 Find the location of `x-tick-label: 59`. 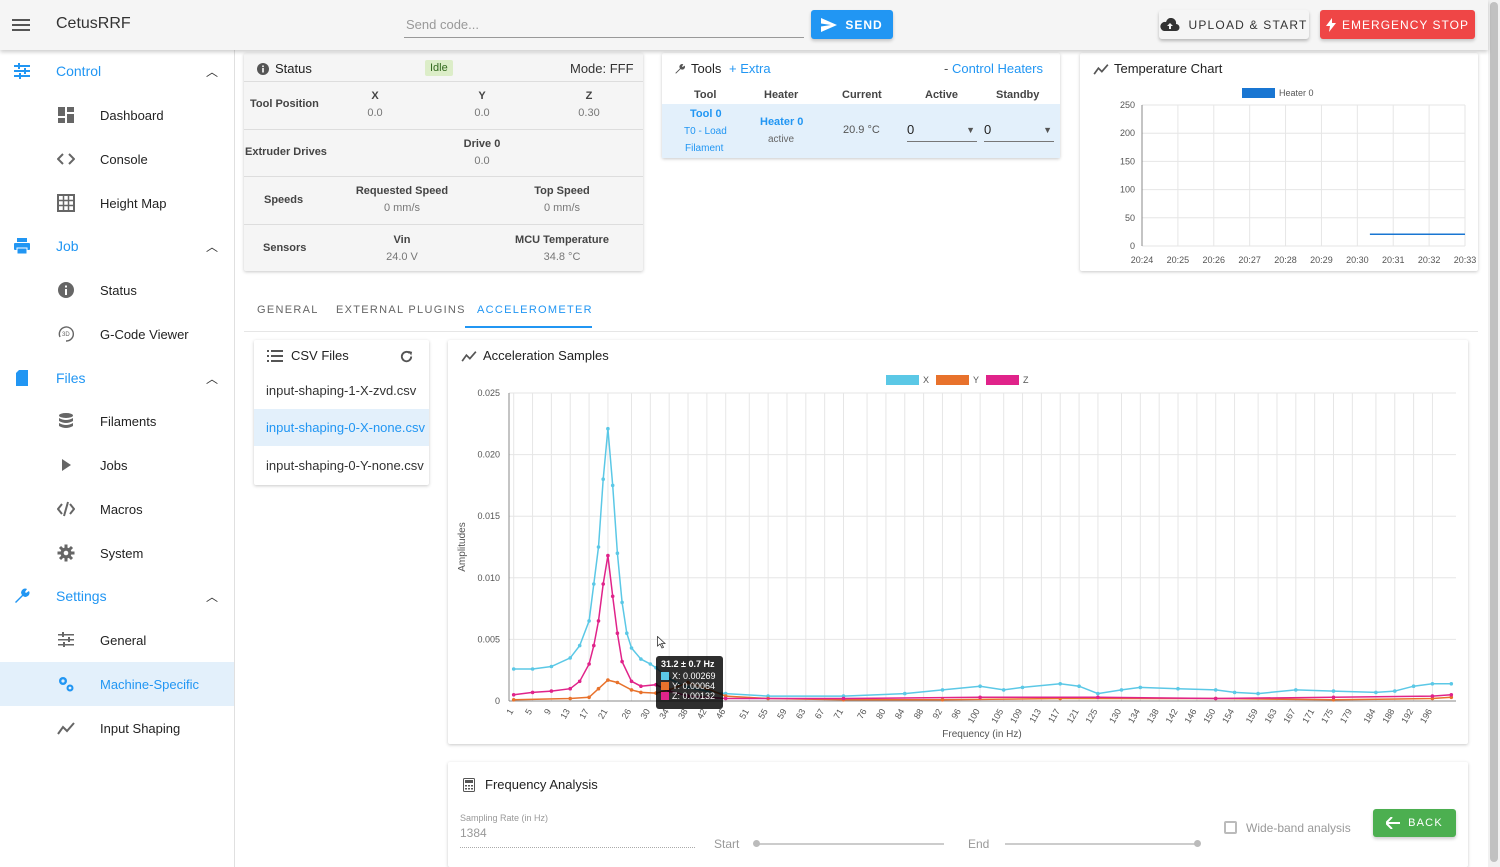

x-tick-label: 59 is located at coordinates (782, 714).